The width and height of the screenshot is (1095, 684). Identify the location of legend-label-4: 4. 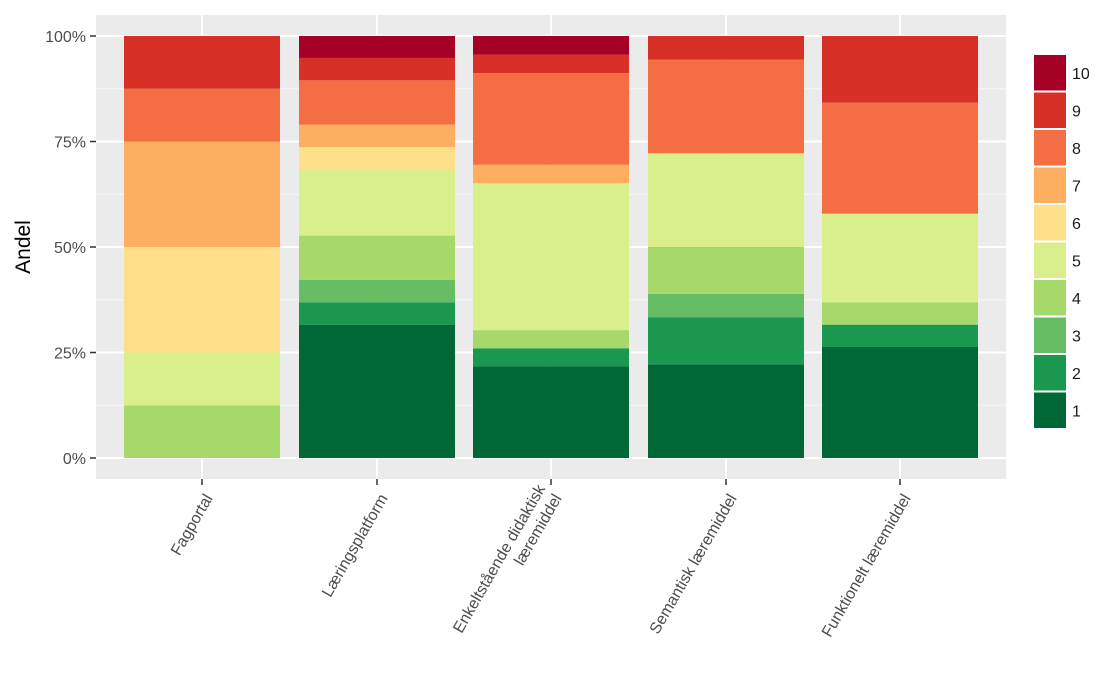
(1076, 299).